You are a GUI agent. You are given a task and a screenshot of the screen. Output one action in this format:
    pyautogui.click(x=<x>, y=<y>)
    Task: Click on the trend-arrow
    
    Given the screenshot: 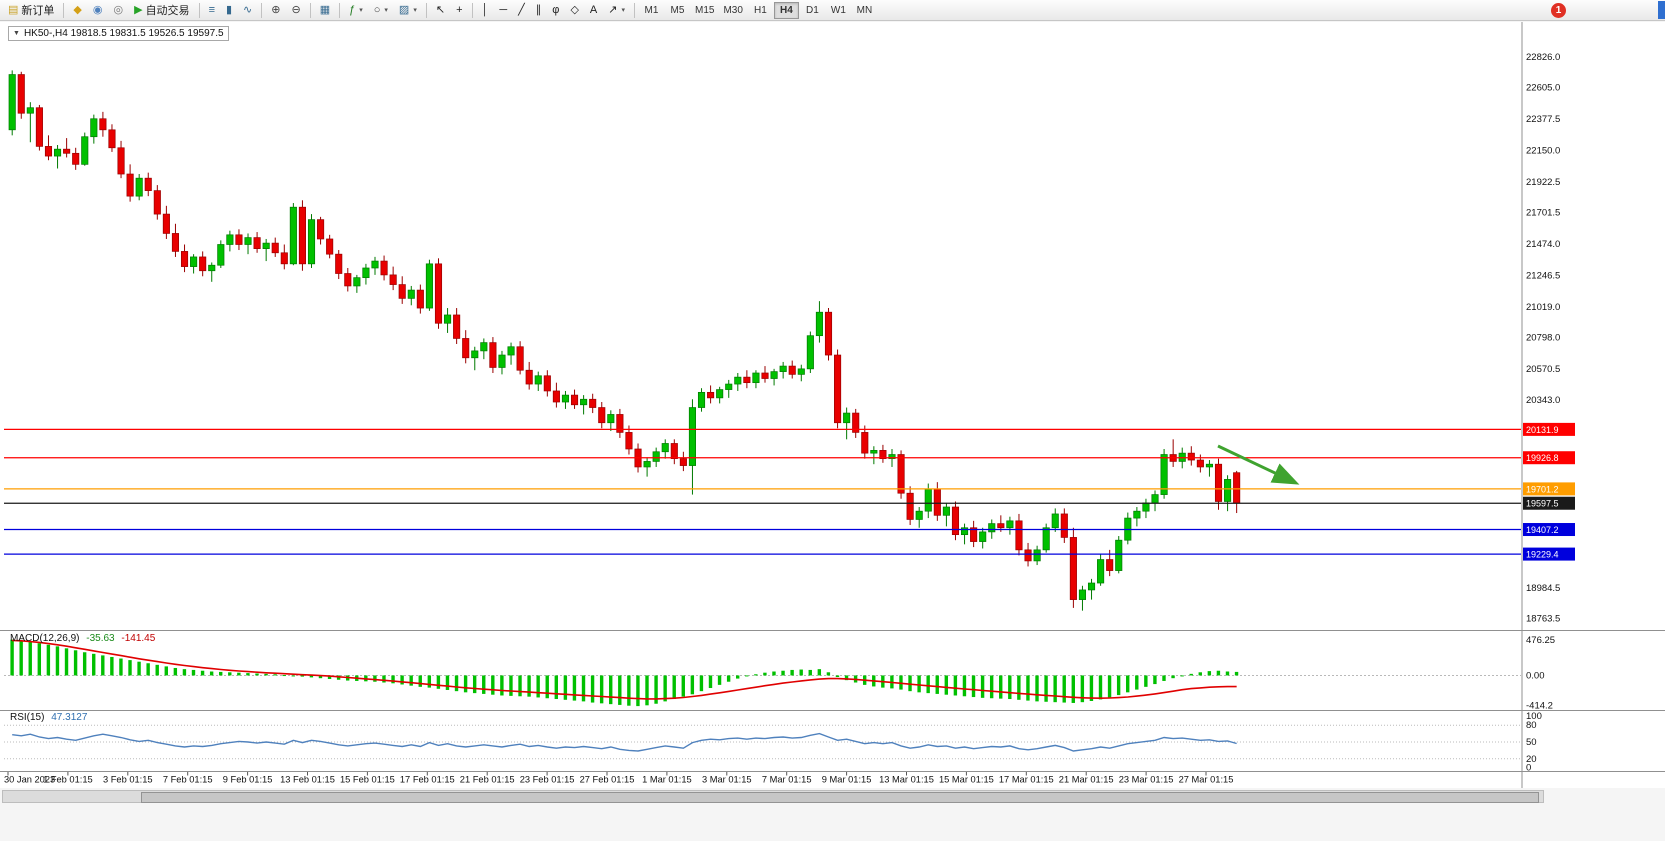 What is the action you would take?
    pyautogui.click(x=1258, y=464)
    